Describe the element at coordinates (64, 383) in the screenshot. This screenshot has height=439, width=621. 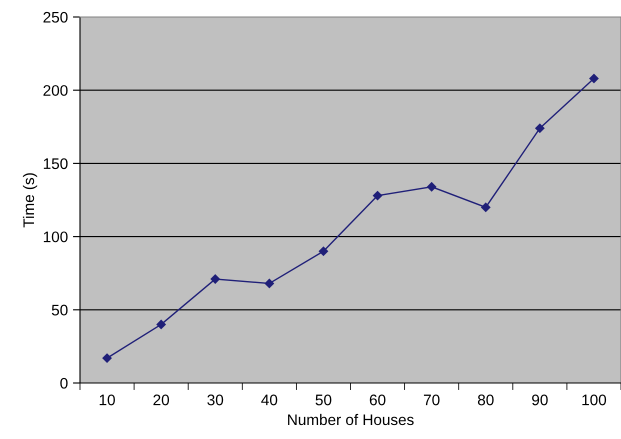
I see `y-tick-label: 0` at that location.